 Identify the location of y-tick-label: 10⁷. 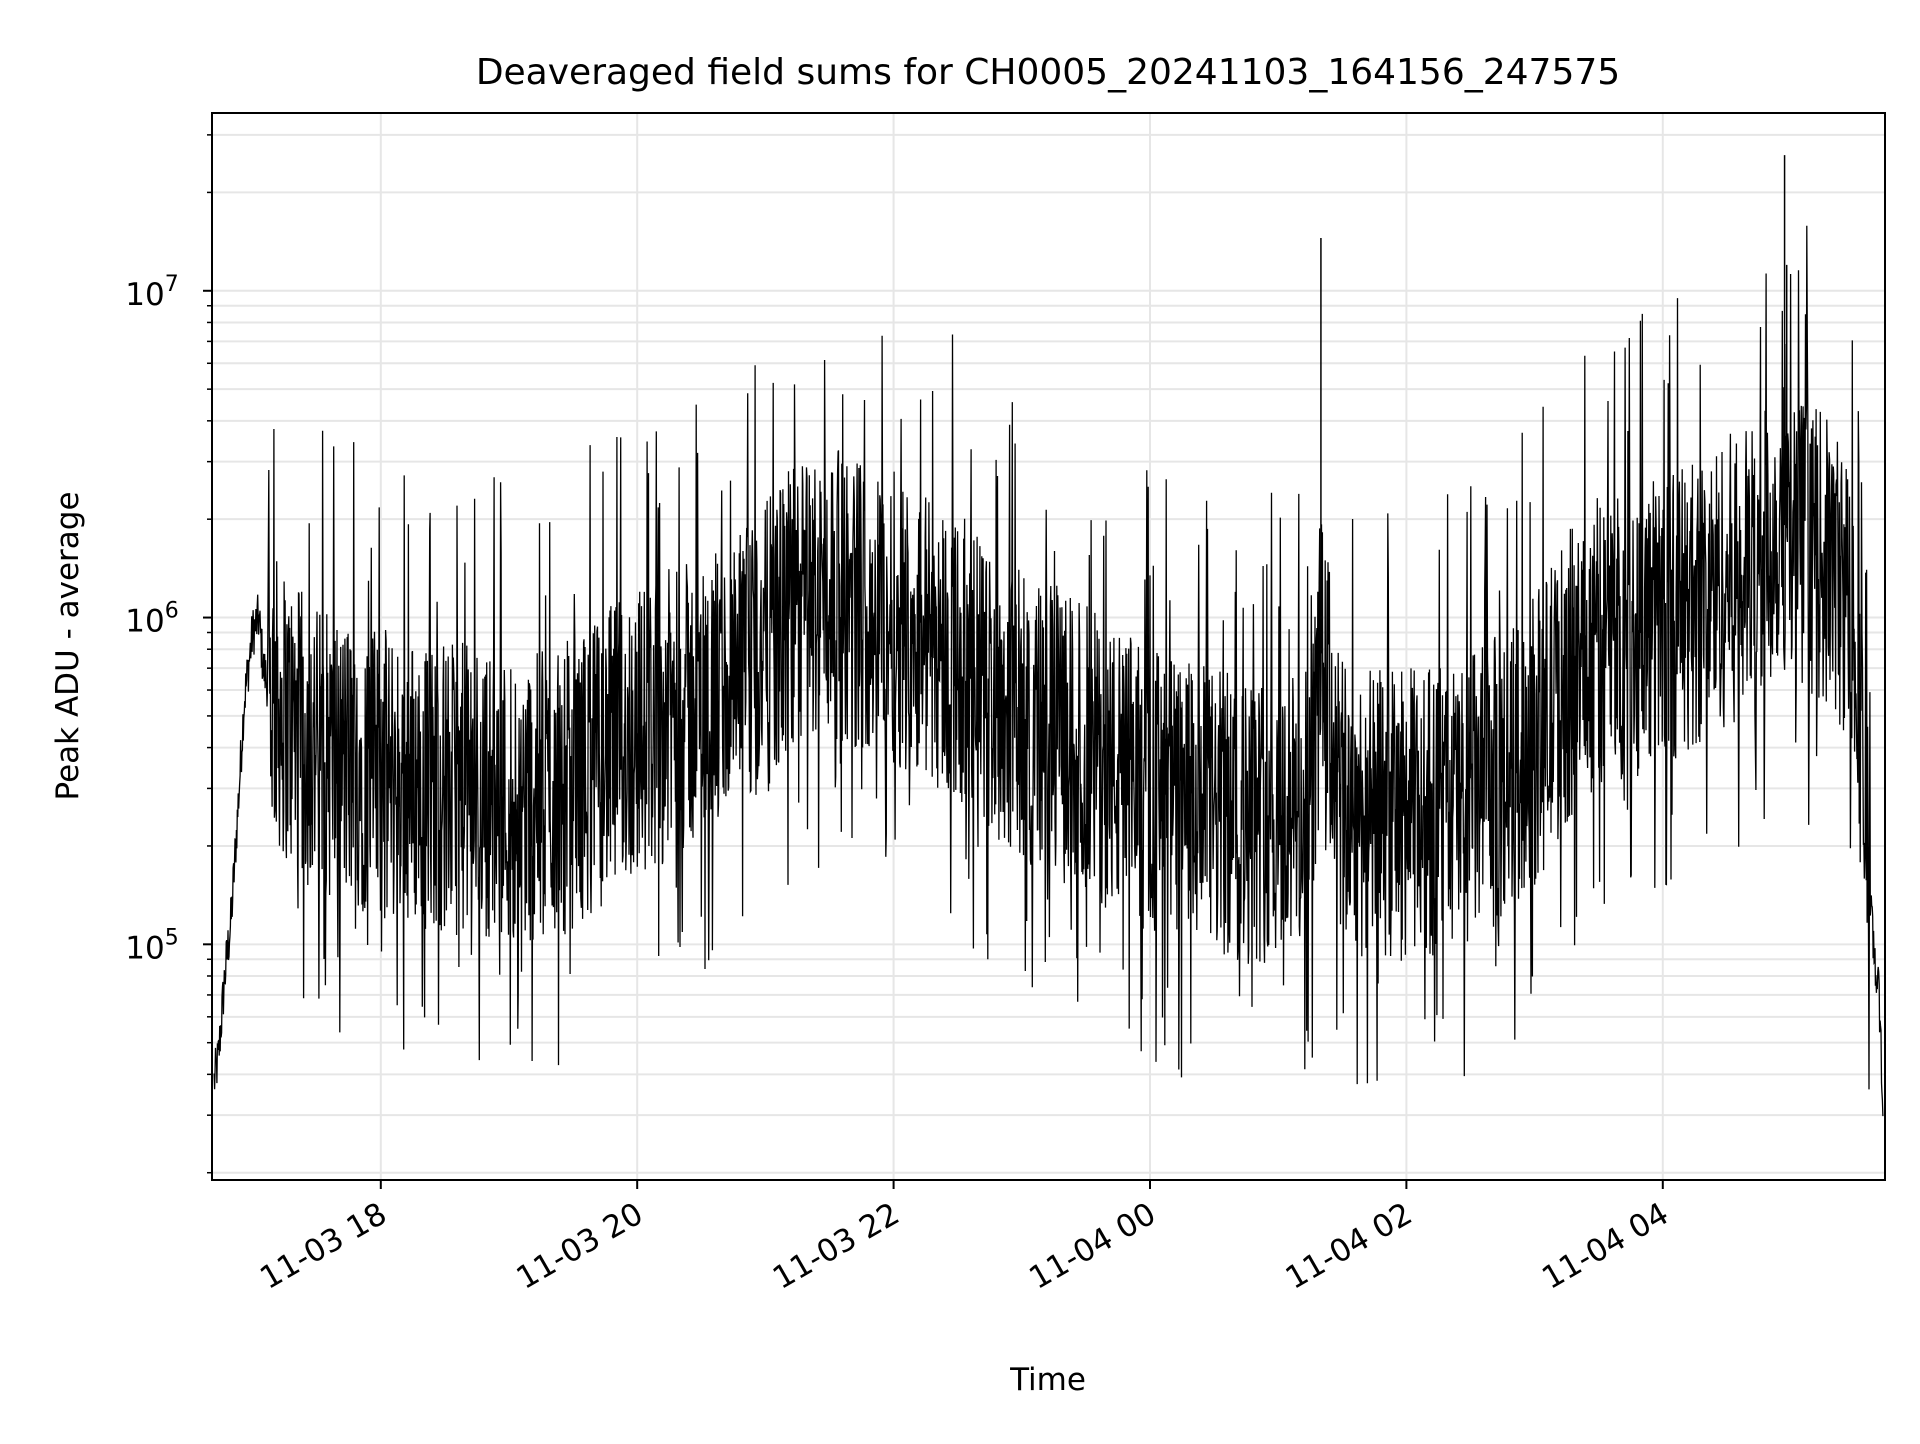
(151, 292).